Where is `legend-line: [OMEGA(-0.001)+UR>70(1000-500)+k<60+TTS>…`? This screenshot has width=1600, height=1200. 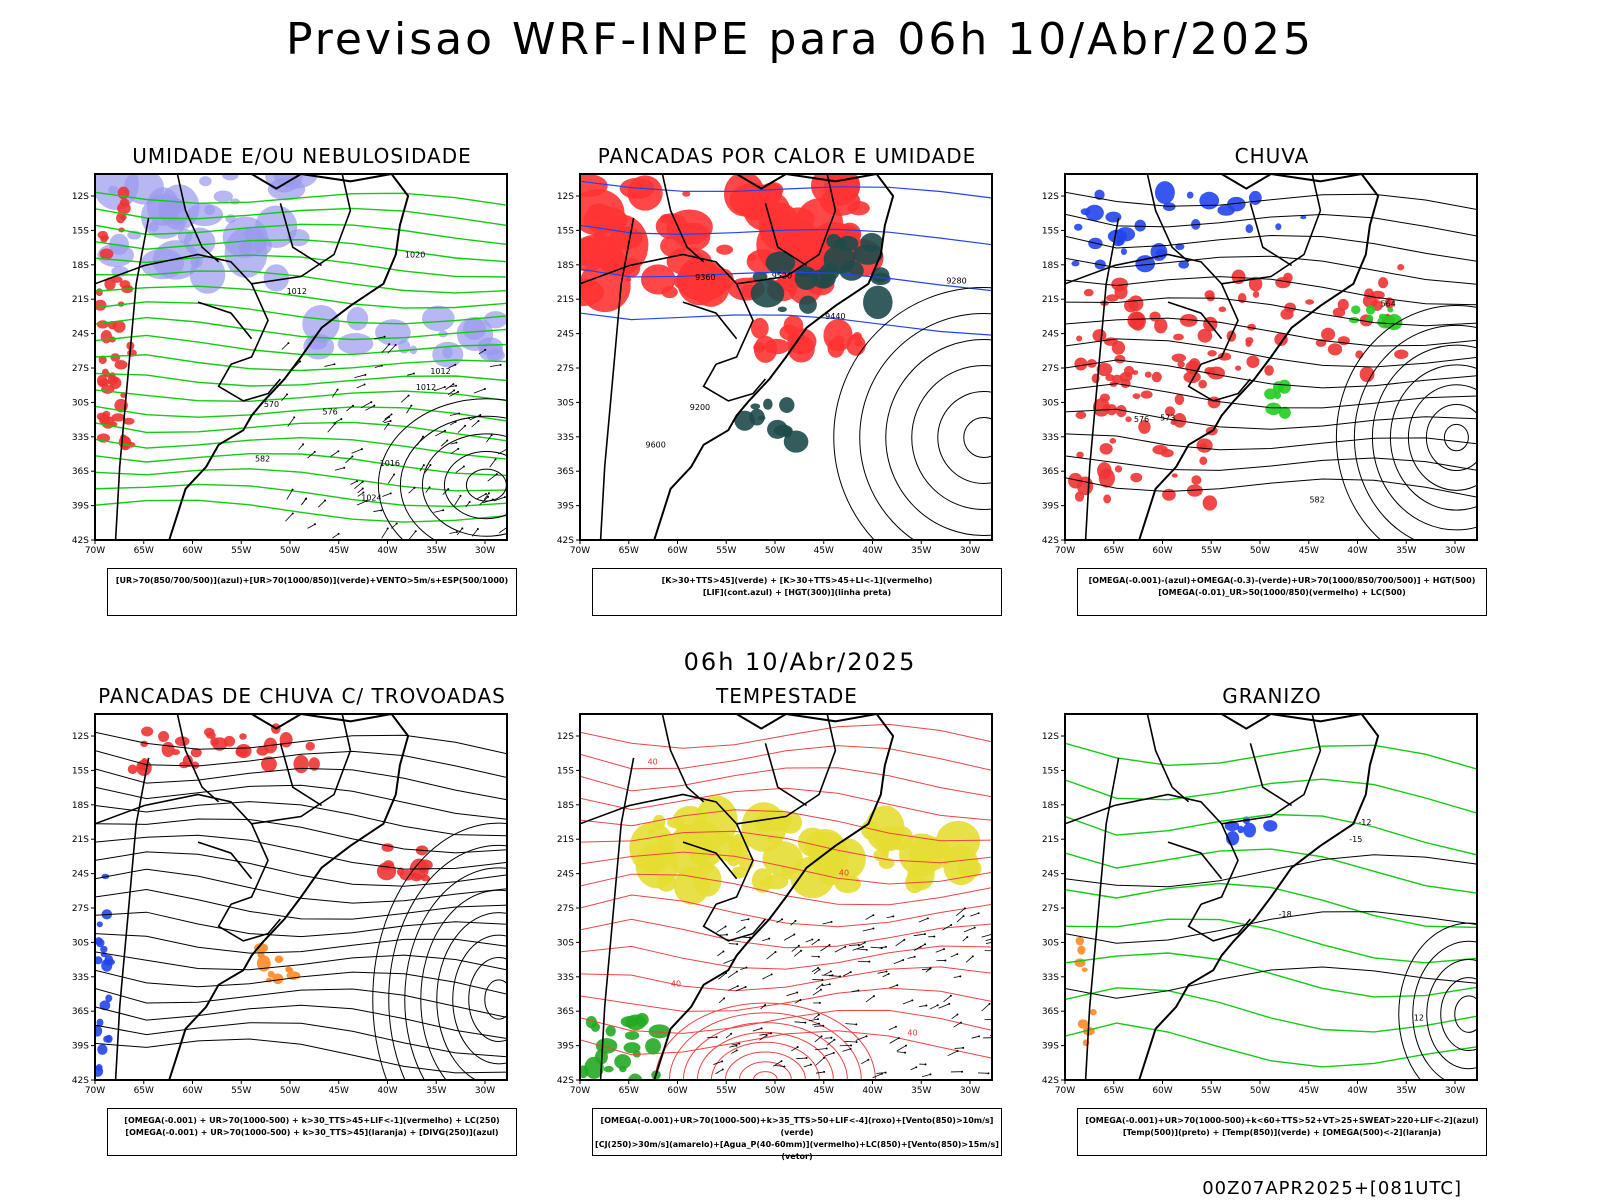
legend-line: [OMEGA(-0.001)+UR>70(1000-500)+k<60+TTS>… is located at coordinates (1282, 1120).